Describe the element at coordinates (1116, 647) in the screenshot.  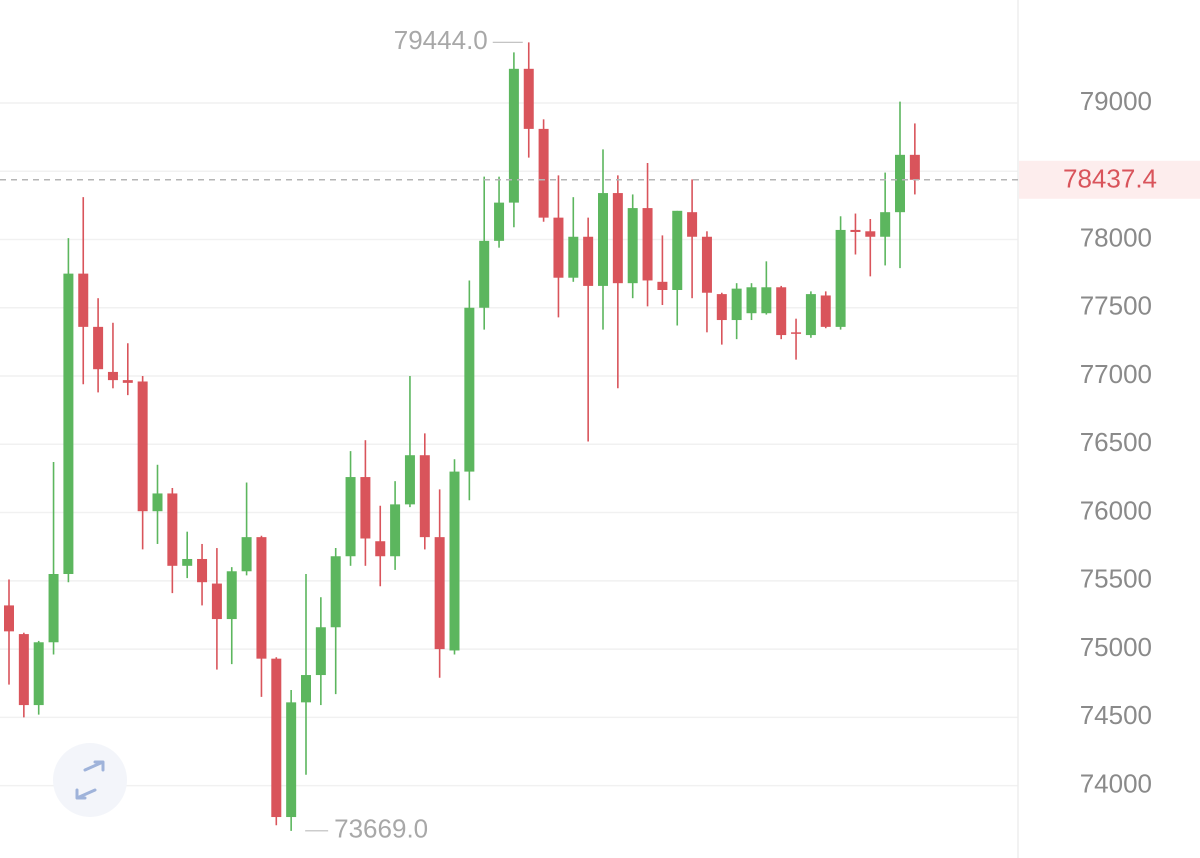
I see `y-tick-label: 75000` at that location.